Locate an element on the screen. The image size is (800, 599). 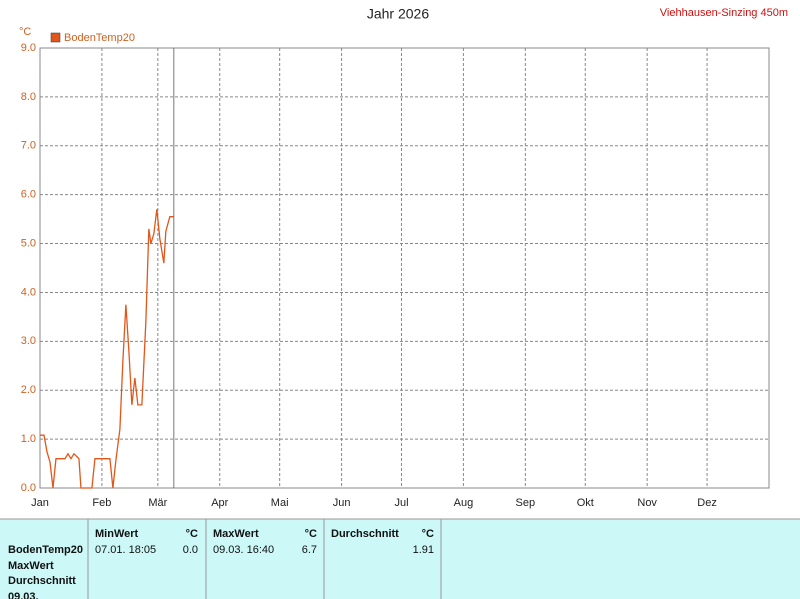
y-tick-label: 6.0 is located at coordinates (28, 195).